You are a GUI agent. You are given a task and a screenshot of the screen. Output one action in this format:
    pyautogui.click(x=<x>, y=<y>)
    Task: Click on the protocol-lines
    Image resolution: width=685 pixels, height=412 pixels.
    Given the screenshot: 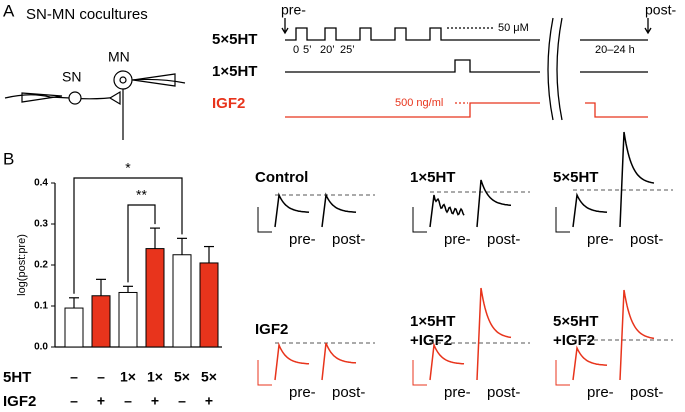 What is the action you would take?
    pyautogui.click(x=466, y=69)
    